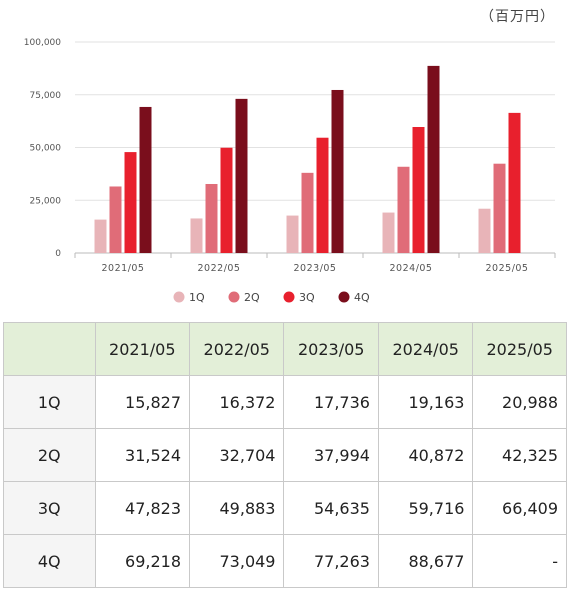  Describe the element at coordinates (425, 349) in the screenshot. I see `table-header-cell: 2024/05` at that location.